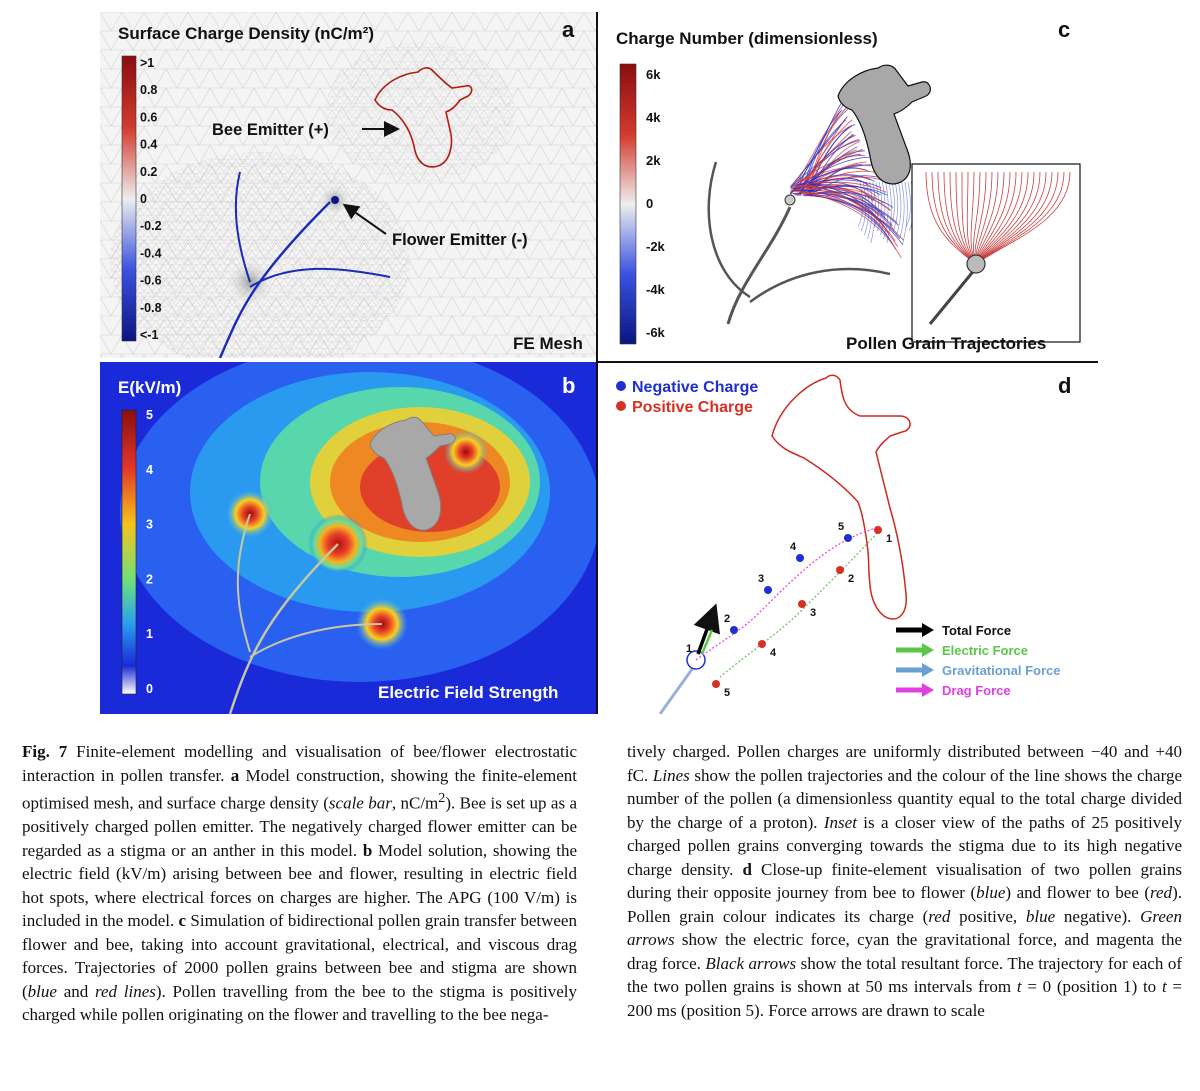 The width and height of the screenshot is (1200, 1091). What do you see at coordinates (270, 130) in the screenshot?
I see `bee-emitter-label: Bee Emitter (+)` at bounding box center [270, 130].